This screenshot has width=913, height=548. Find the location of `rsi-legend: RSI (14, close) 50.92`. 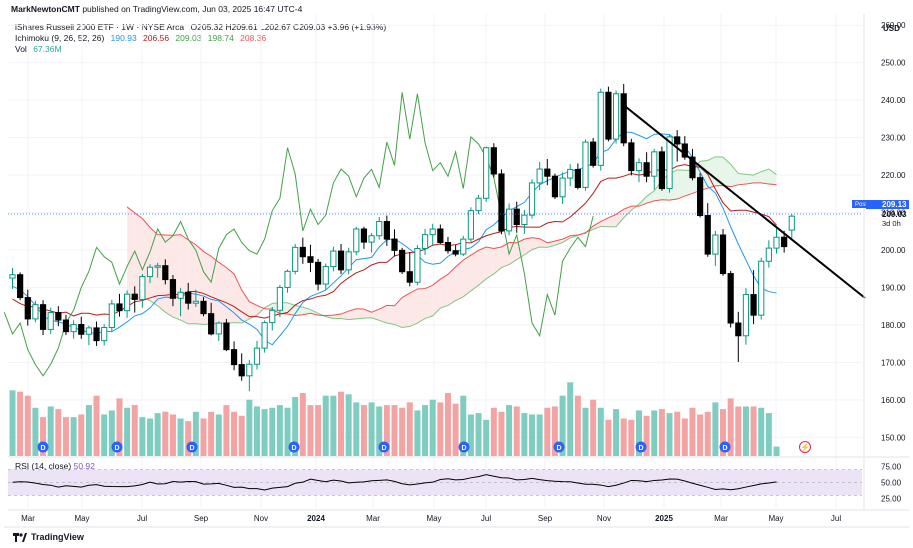

rsi-legend: RSI (14, close) 50.92 is located at coordinates (55, 466).